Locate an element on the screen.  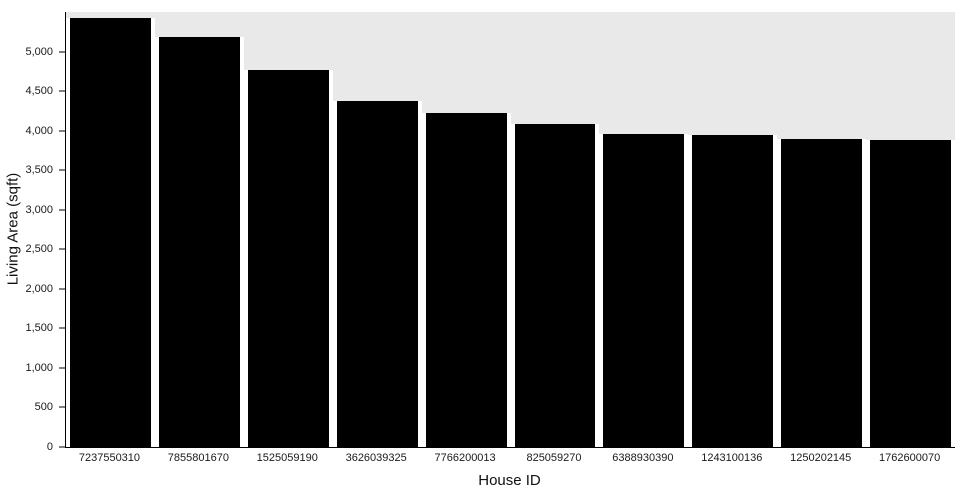
y-tick-label: 4,000 is located at coordinates (39, 130).